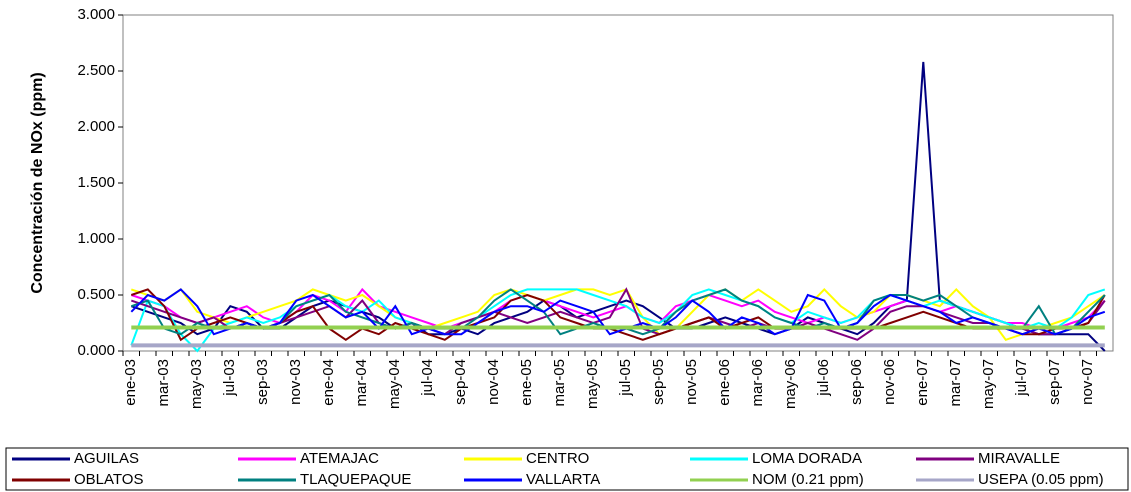 The image size is (1131, 492). What do you see at coordinates (557, 458) in the screenshot?
I see `legend-label: CENTRO` at bounding box center [557, 458].